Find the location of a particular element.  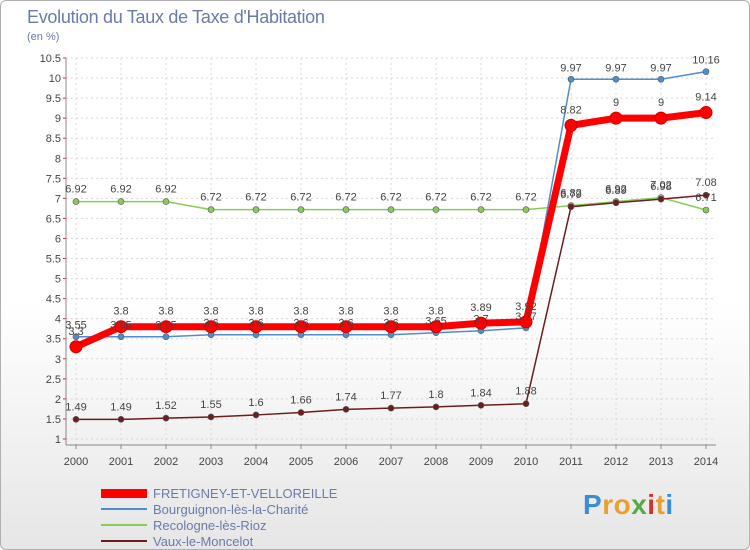

legend-label: Bourguignon-lès-la-Charité is located at coordinates (231, 509).